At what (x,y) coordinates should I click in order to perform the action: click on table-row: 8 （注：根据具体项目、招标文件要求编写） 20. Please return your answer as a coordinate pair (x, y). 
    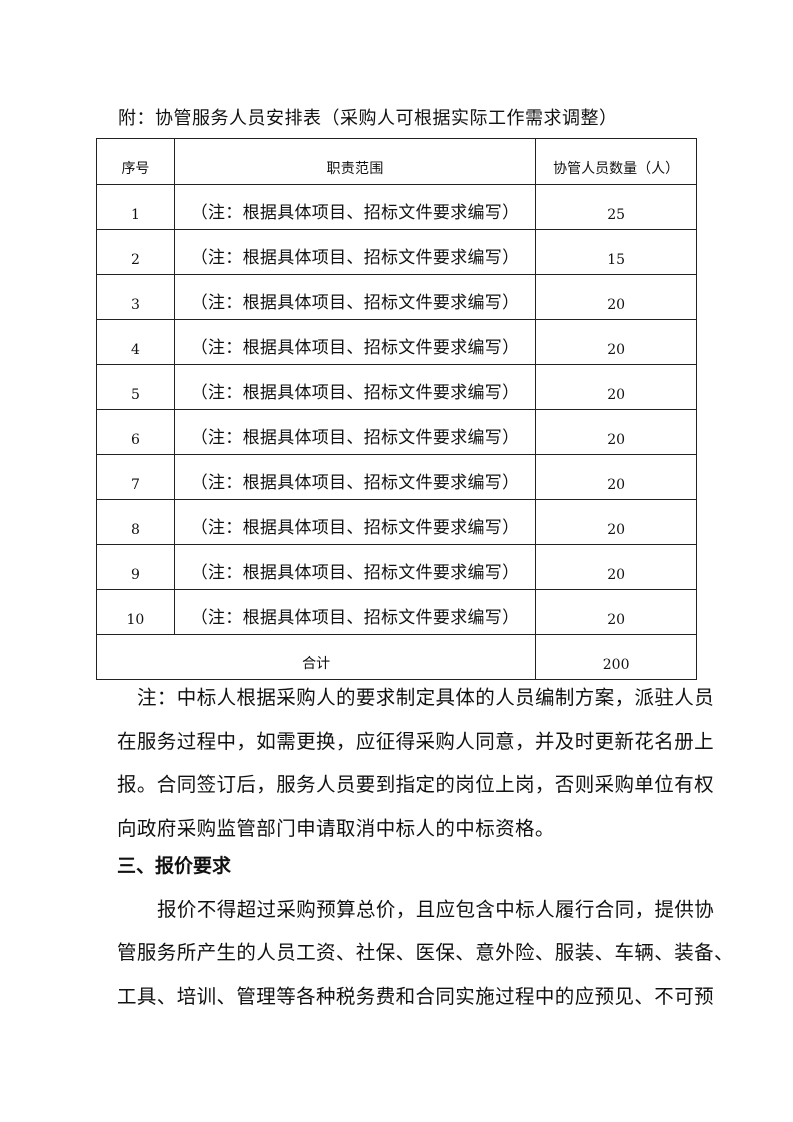
    Looking at the image, I should click on (396, 522).